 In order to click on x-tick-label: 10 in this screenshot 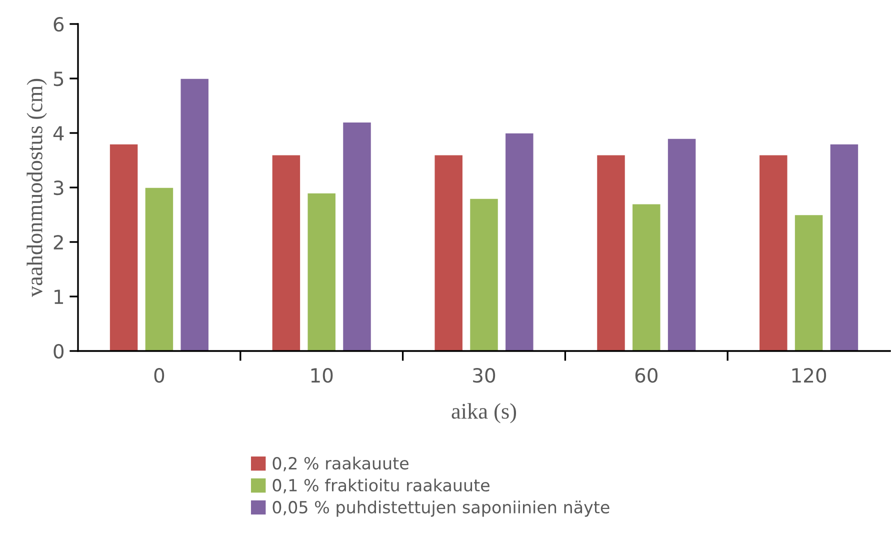, I will do `click(322, 375)`.